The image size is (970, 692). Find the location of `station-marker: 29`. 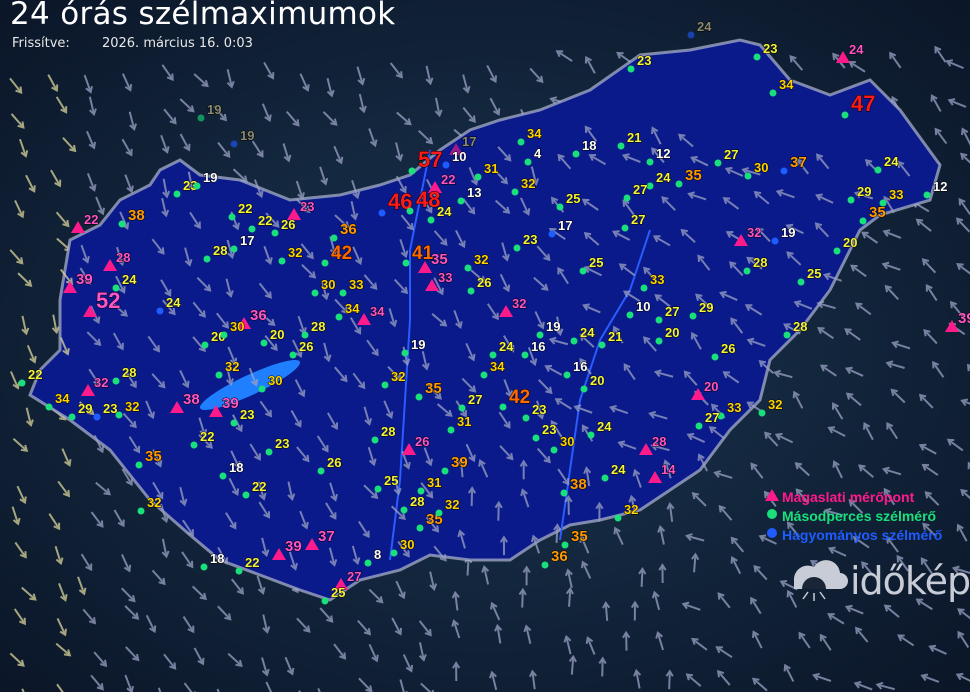

station-marker: 29 is located at coordinates (80, 411).